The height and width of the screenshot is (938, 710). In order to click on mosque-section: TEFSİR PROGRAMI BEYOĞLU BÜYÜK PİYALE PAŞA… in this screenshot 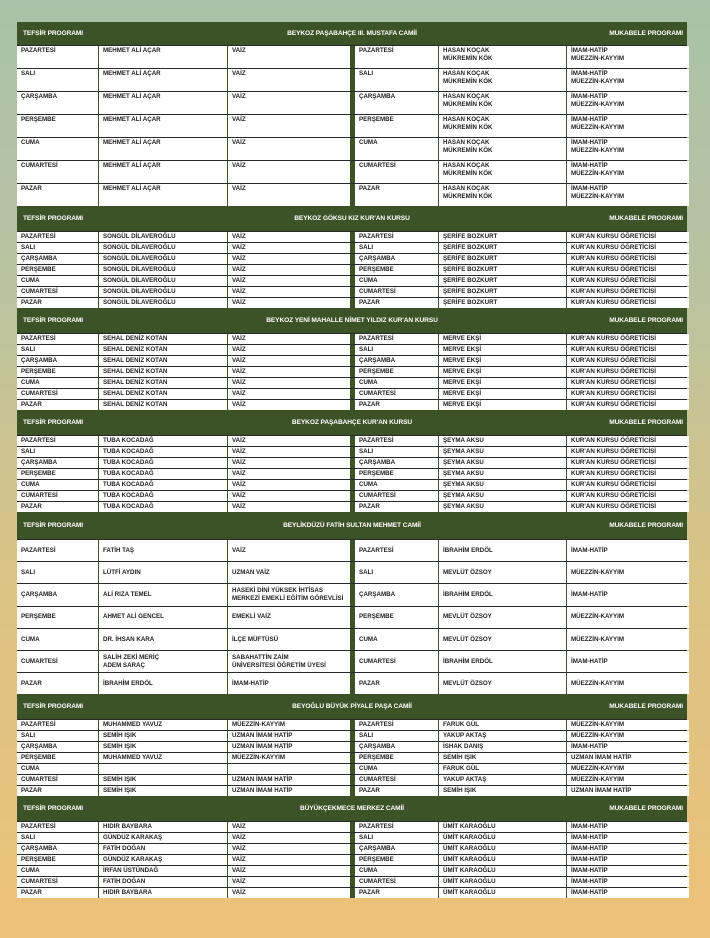, I will do `click(353, 745)`.